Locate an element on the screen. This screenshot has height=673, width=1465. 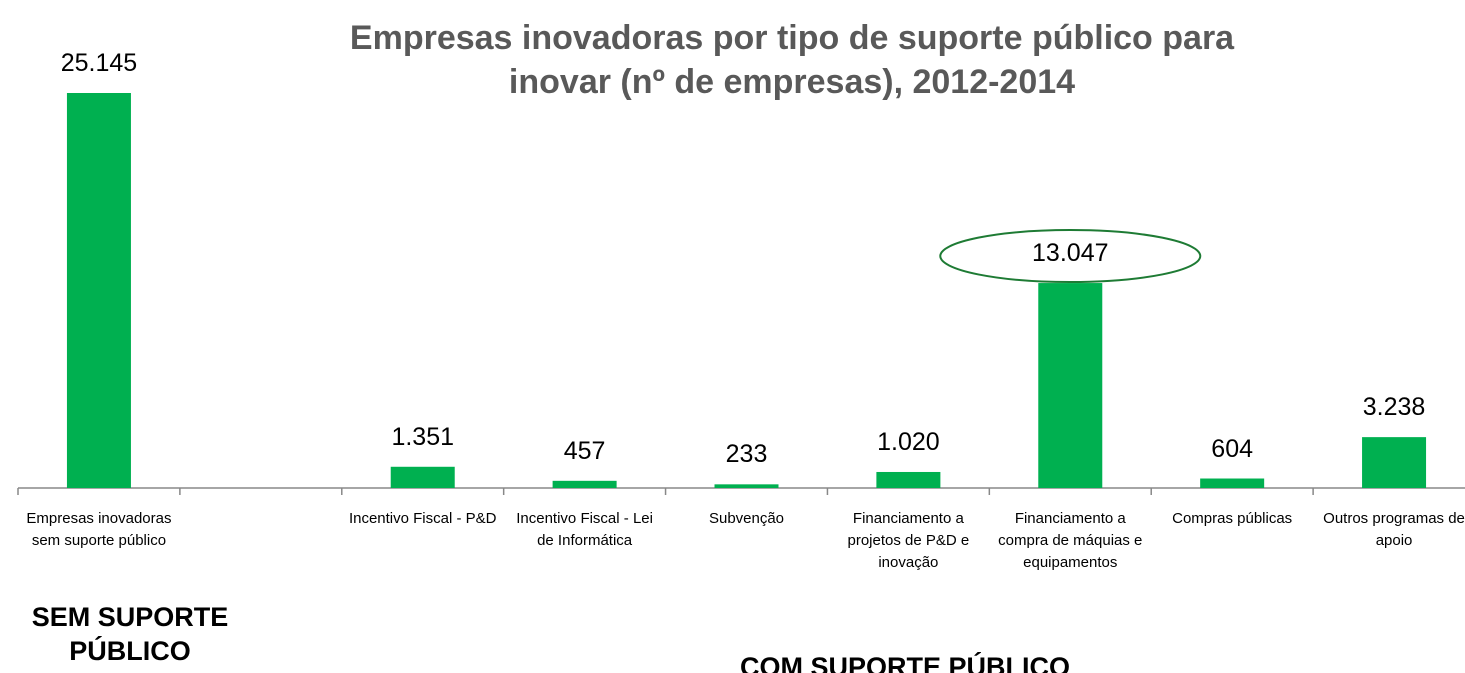
x-tick-label: Compras públicas is located at coordinates (1232, 518).